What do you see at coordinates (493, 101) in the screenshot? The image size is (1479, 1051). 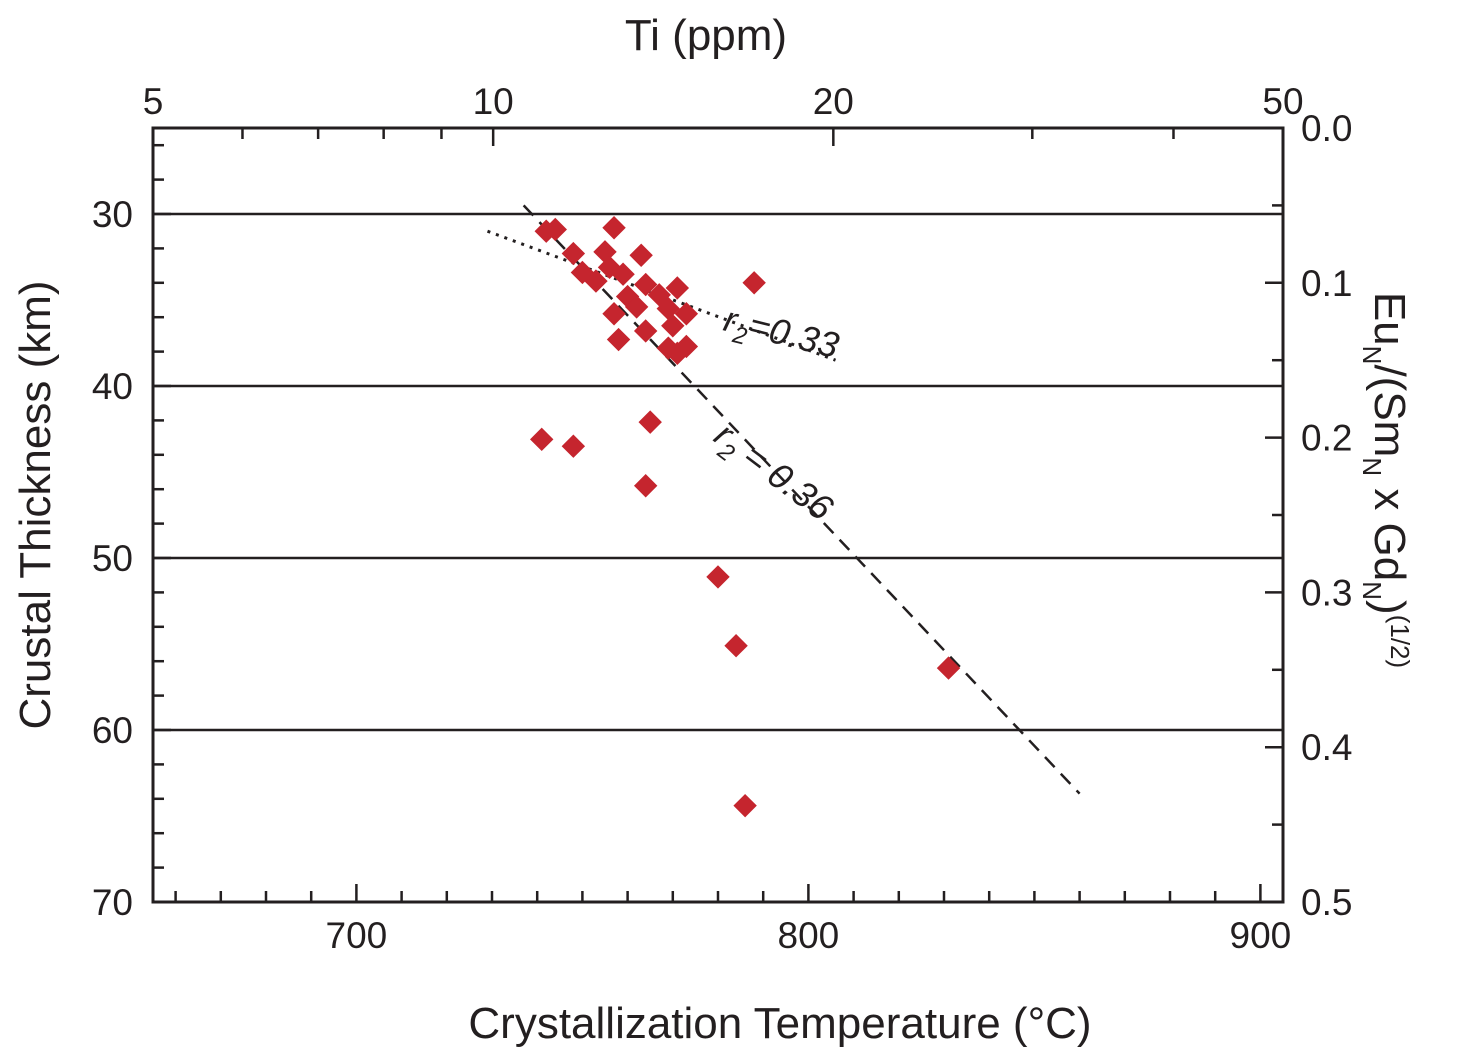 I see `top-tick-label-10: 10` at bounding box center [493, 101].